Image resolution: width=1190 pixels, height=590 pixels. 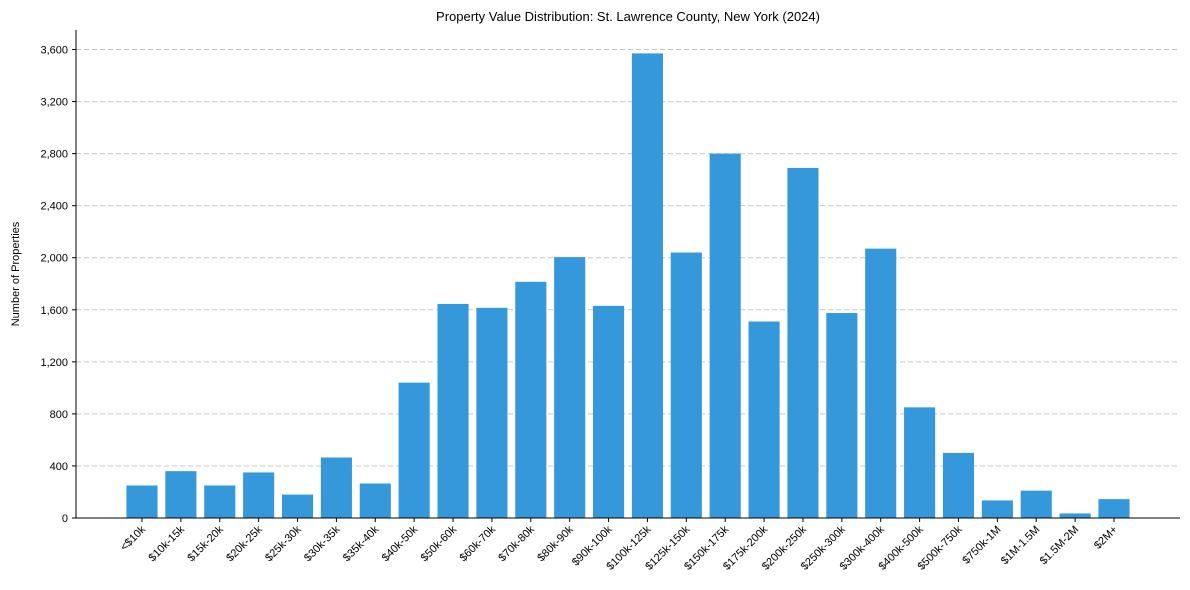 I want to click on x-tick-label: $20k-25k, so click(x=244, y=543).